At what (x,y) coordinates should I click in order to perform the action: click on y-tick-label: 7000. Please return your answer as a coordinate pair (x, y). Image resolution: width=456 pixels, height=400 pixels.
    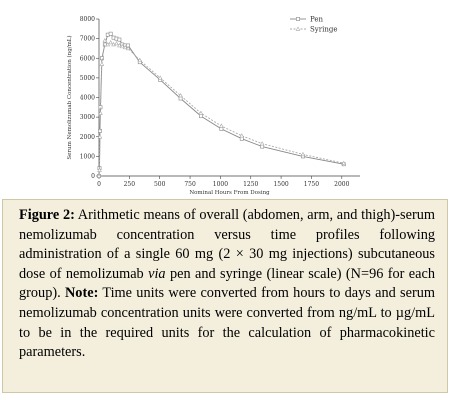
    Looking at the image, I should click on (87, 39).